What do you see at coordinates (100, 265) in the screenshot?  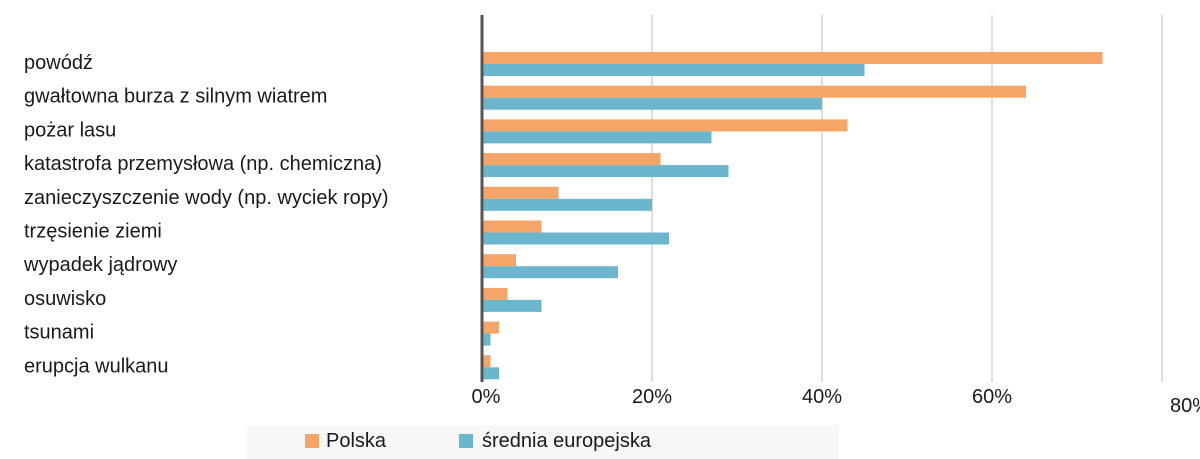 I see `category-label: wypadek jądrowy` at bounding box center [100, 265].